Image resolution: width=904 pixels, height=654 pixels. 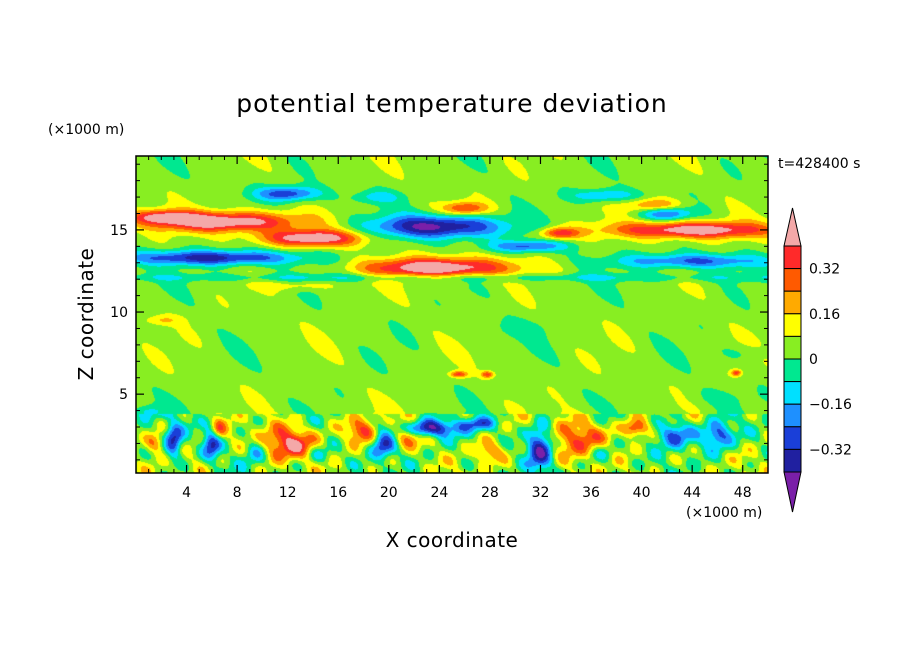 I want to click on x-tick-label: 36, so click(x=591, y=493).